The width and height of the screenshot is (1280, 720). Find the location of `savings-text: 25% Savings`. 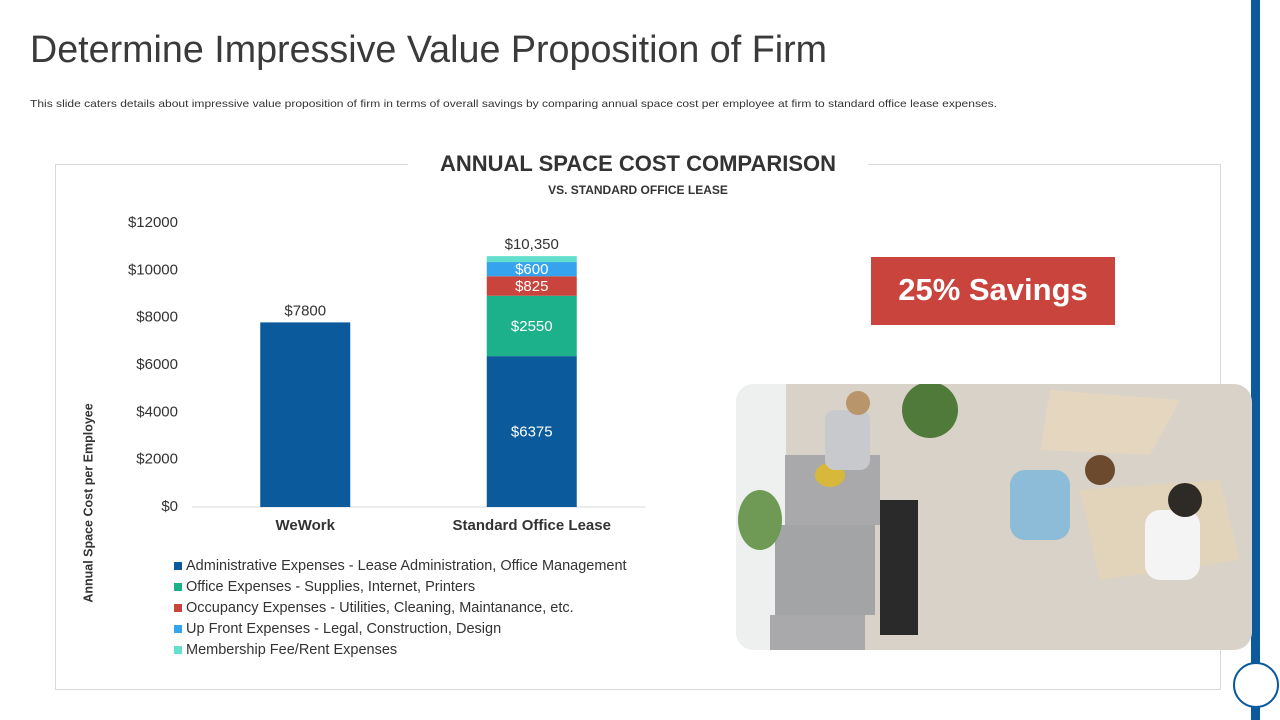

savings-text: 25% Savings is located at coordinates (993, 289).